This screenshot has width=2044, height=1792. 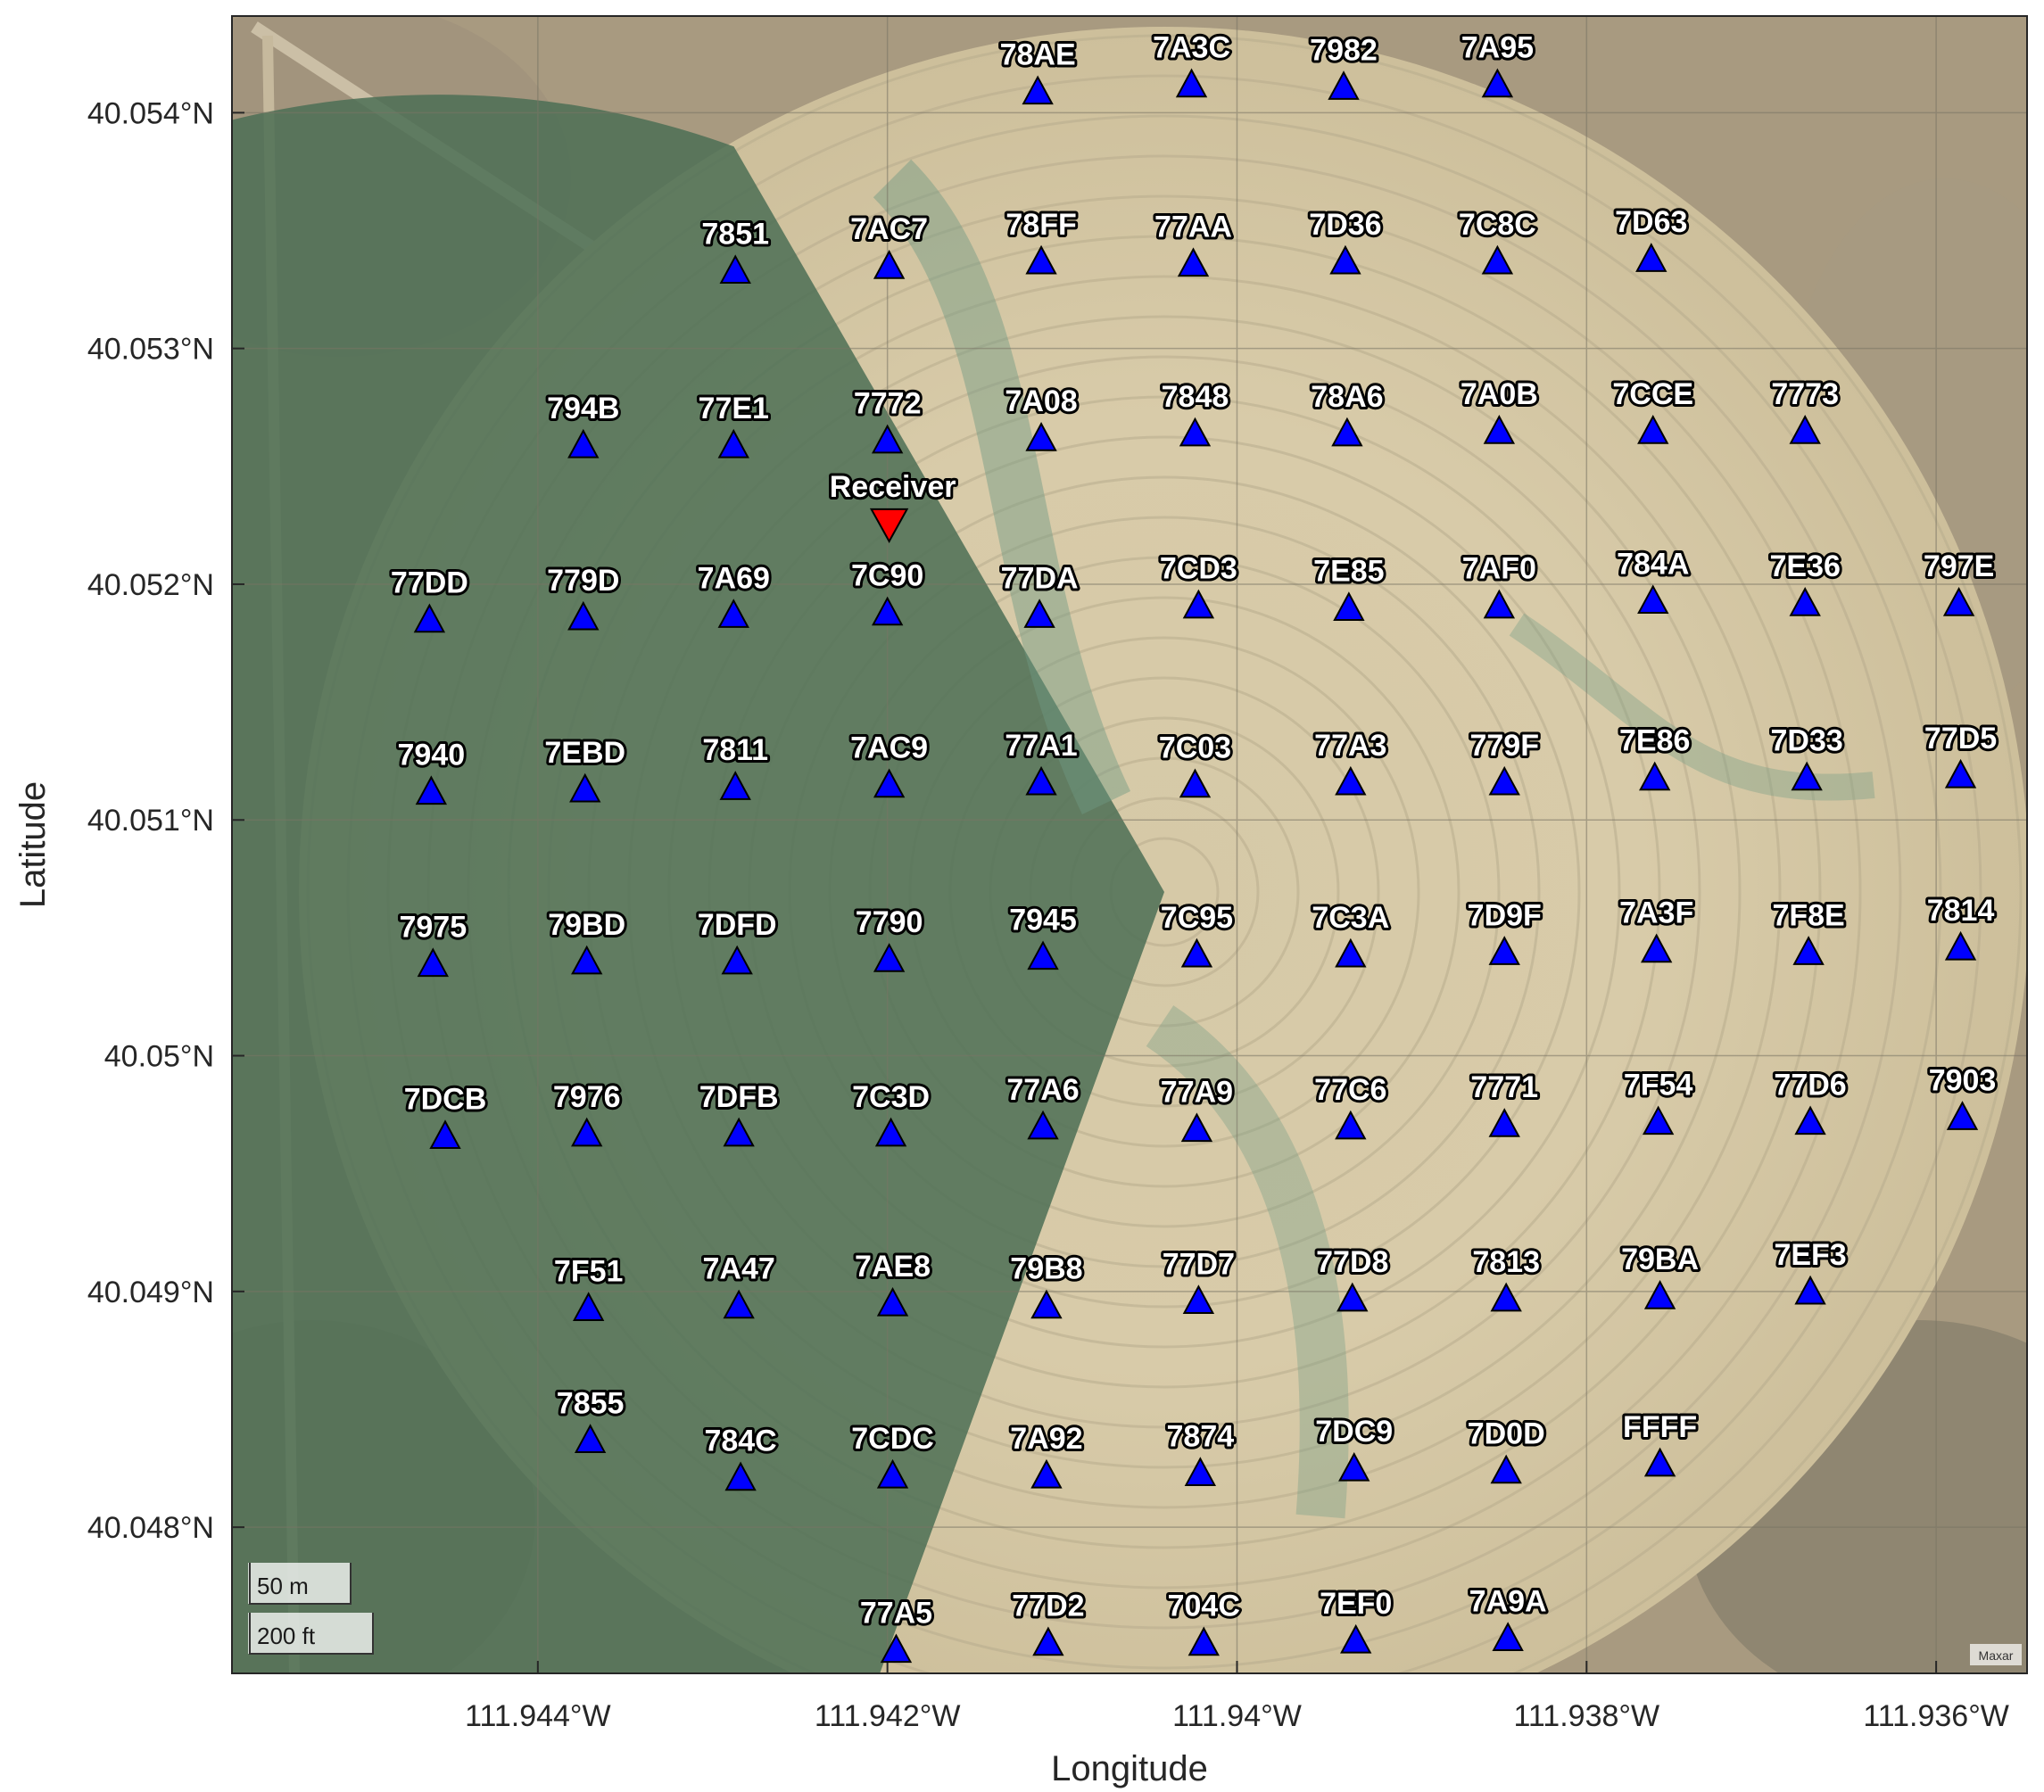 I want to click on node-label: 7DFB, so click(x=739, y=1097).